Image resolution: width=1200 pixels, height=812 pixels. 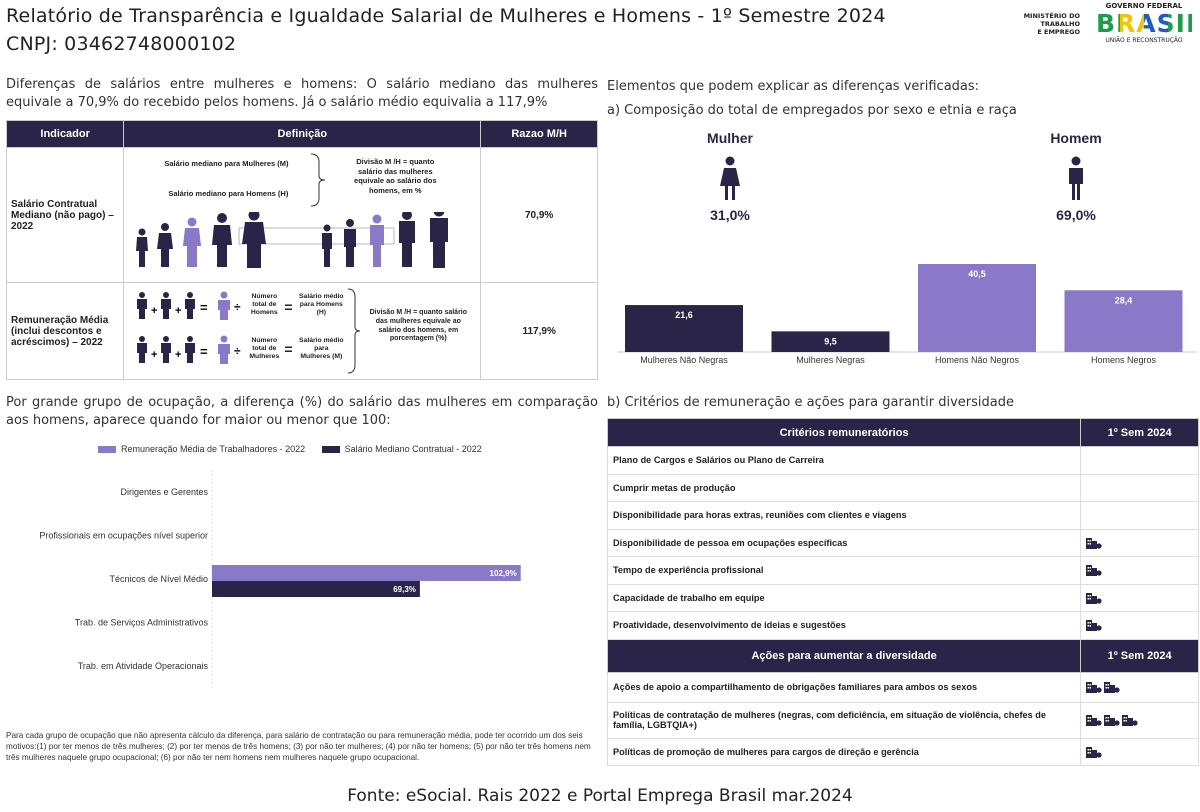 I want to click on ministry-logo: MINISTÉRIO DO TRABALHO E EMPREGO, so click(x=1052, y=24).